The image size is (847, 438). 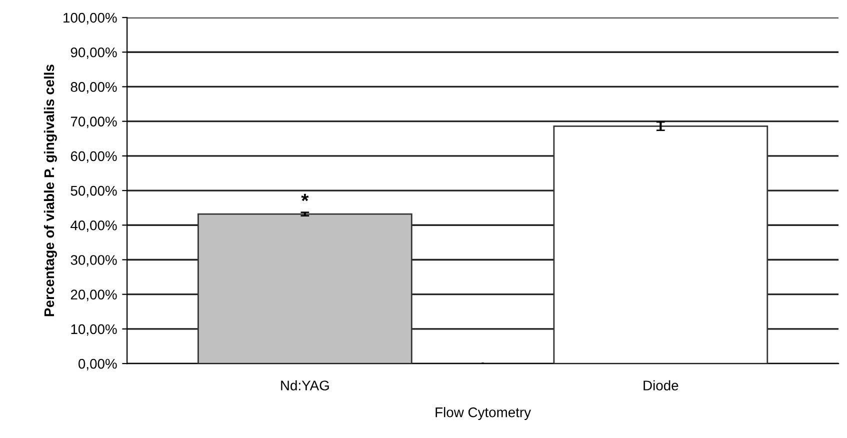 I want to click on x-tick-label: Nd:YAG, so click(x=305, y=385).